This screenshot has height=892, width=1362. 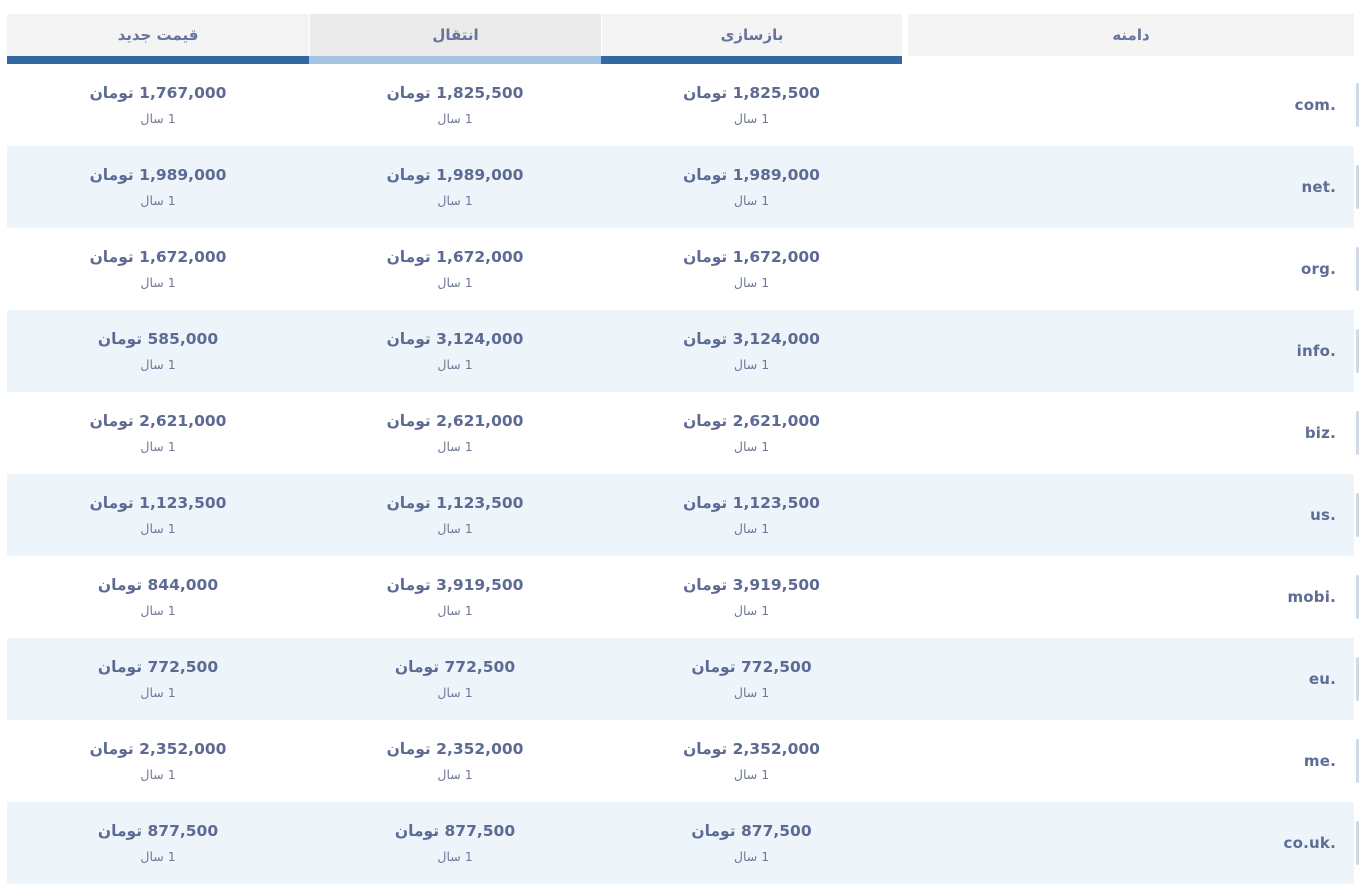 What do you see at coordinates (751, 257) in the screenshot?
I see `renew-price-value: 1,672,000 تومان` at bounding box center [751, 257].